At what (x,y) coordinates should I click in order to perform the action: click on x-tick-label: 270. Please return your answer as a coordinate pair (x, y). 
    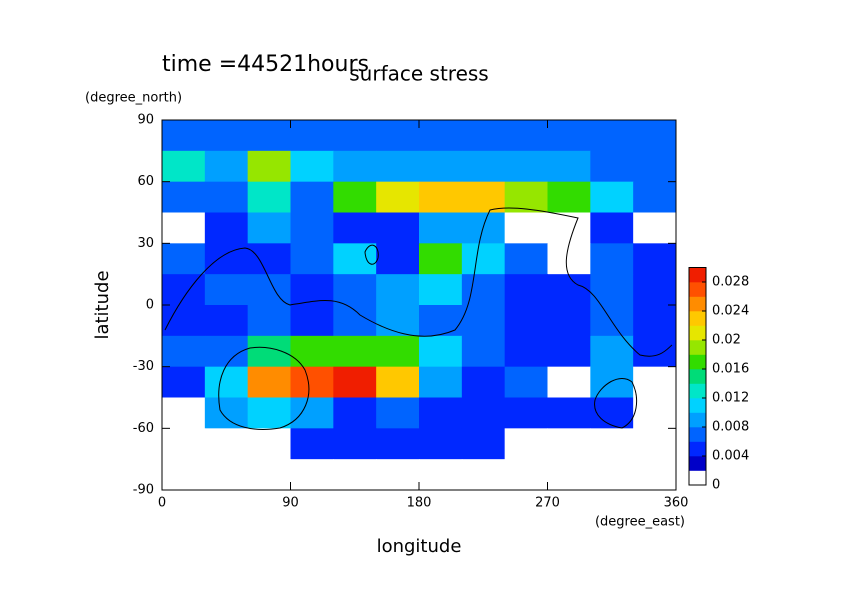
    Looking at the image, I should click on (547, 503).